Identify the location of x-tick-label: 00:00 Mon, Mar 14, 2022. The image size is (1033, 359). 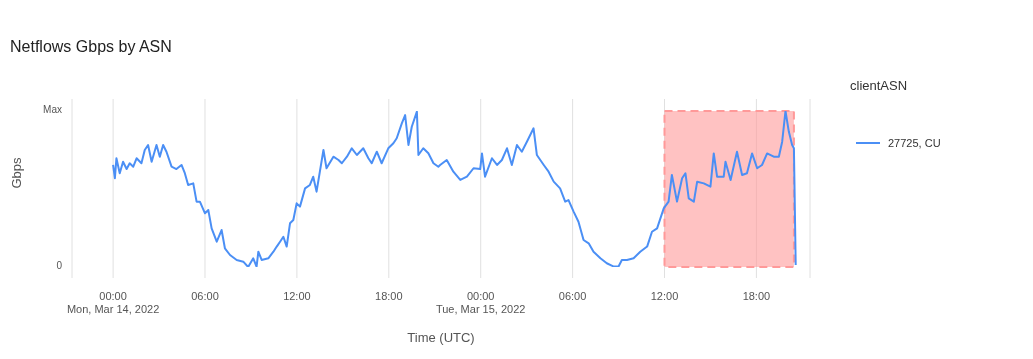
(113, 302).